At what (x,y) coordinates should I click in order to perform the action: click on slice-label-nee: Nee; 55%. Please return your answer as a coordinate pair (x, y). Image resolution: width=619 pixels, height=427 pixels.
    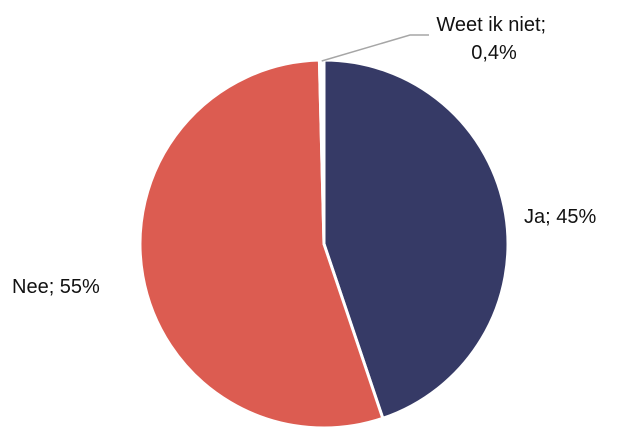
    Looking at the image, I should click on (56, 287).